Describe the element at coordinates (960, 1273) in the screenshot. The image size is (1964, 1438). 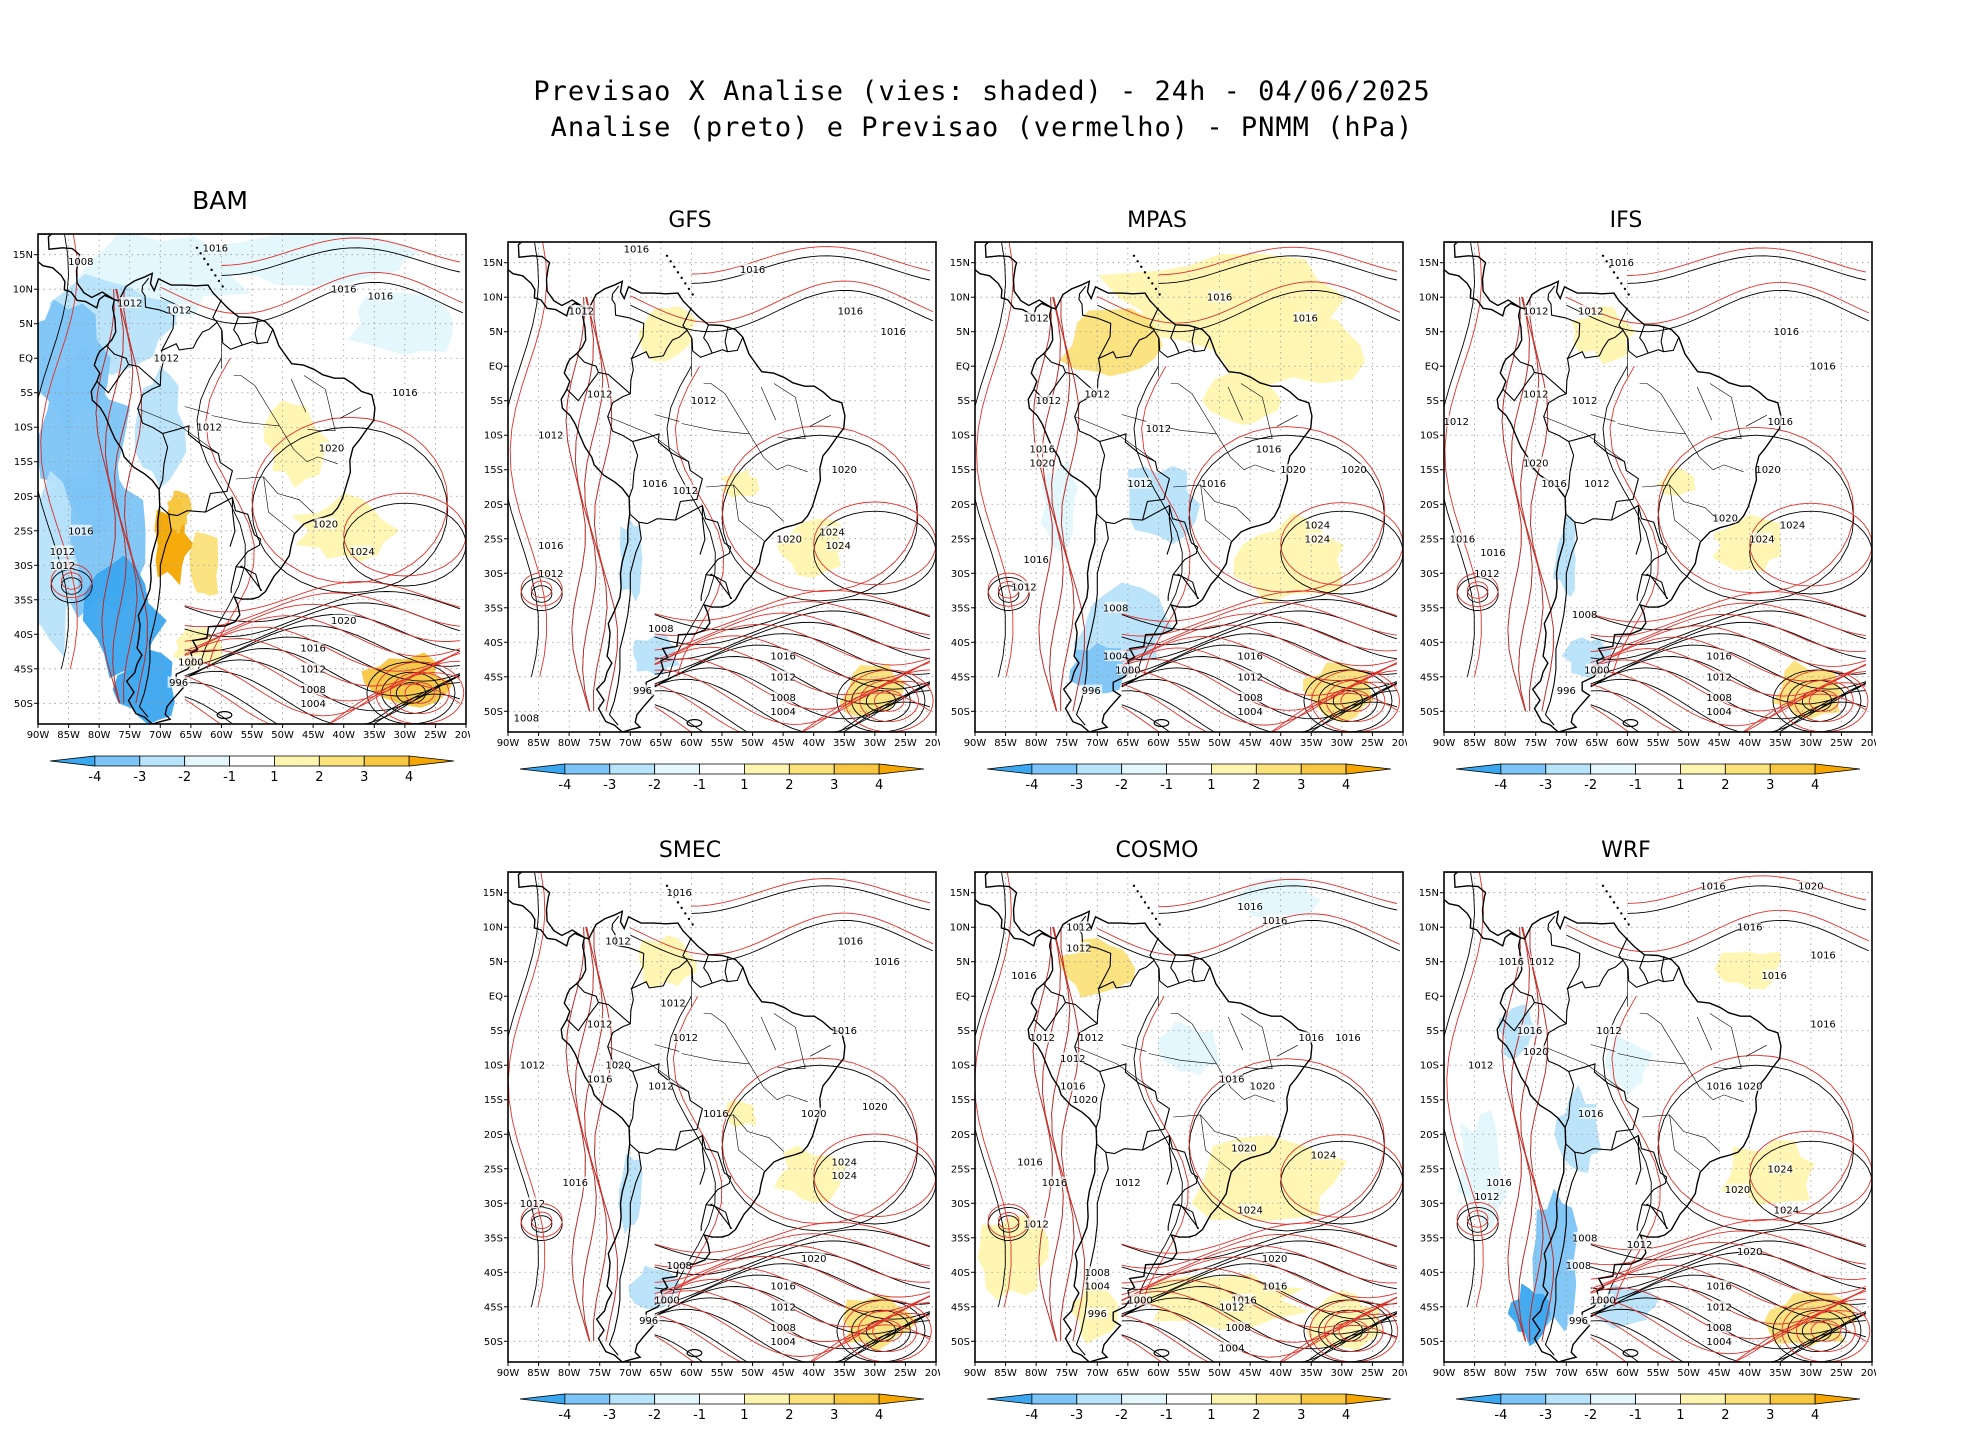
I see `lat-tick-label: 40S` at that location.